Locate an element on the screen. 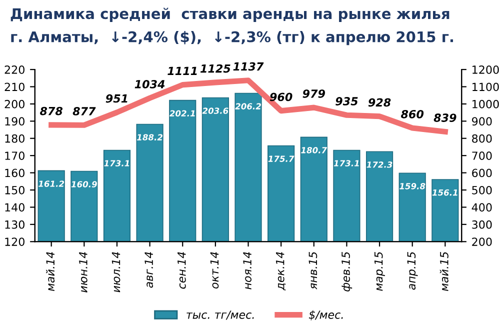 The height and width of the screenshot is (331, 499). x-tick-label: фев.15 is located at coordinates (347, 272).